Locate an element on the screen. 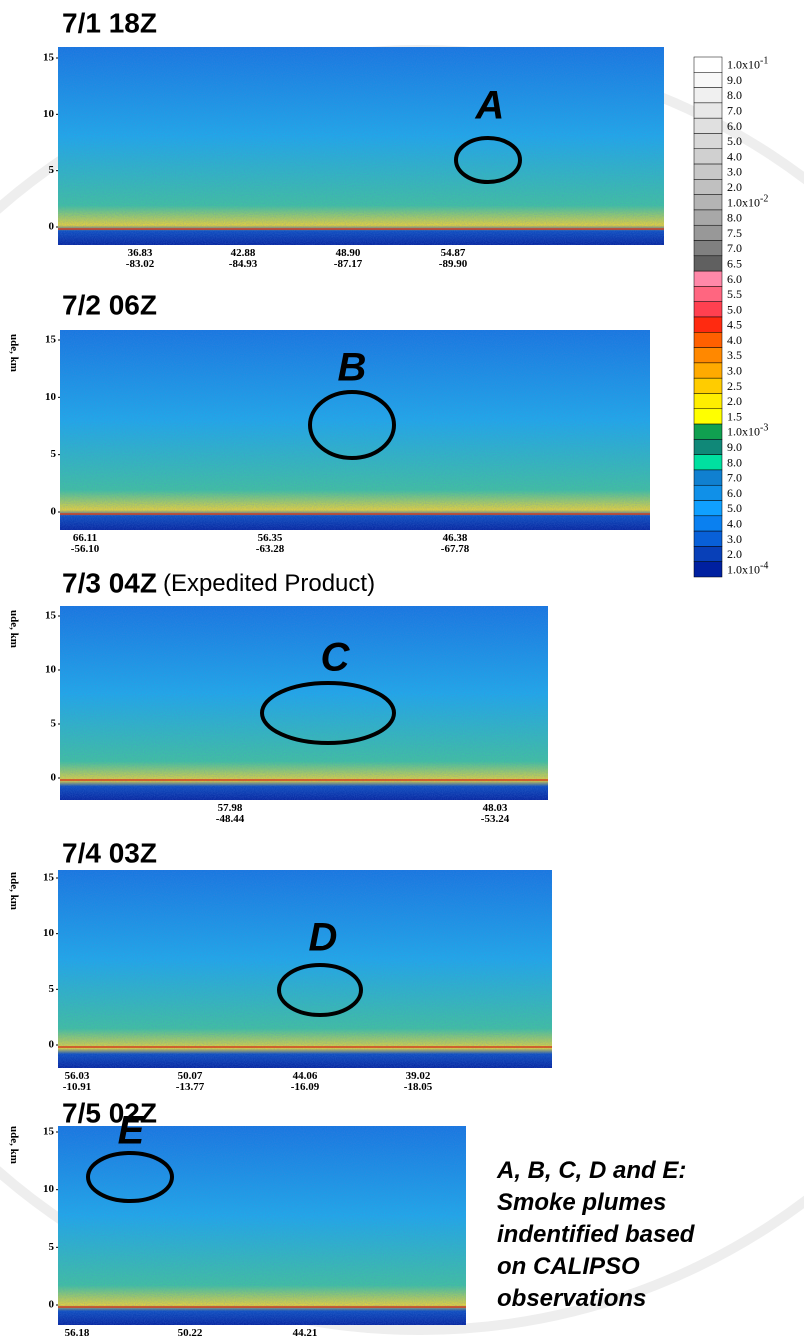  x-tick-lat: 56.18 is located at coordinates (77, 1333).